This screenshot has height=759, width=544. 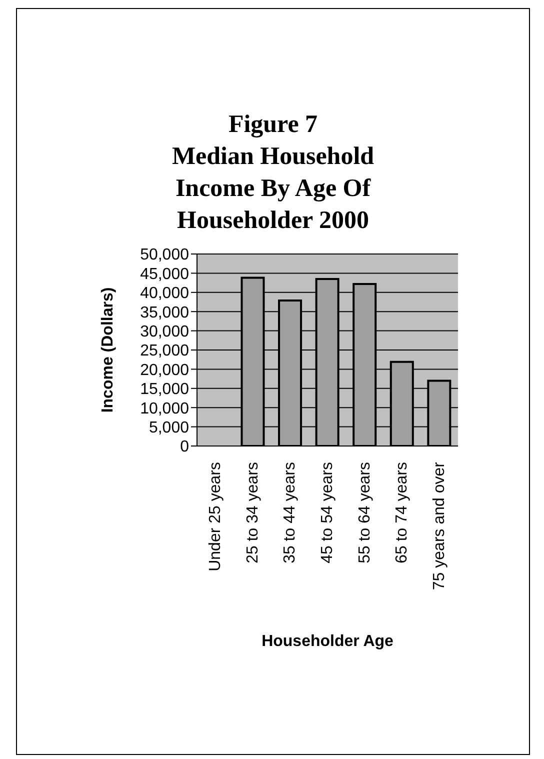 What do you see at coordinates (165, 409) in the screenshot?
I see `y-tick-label: 10,000` at bounding box center [165, 409].